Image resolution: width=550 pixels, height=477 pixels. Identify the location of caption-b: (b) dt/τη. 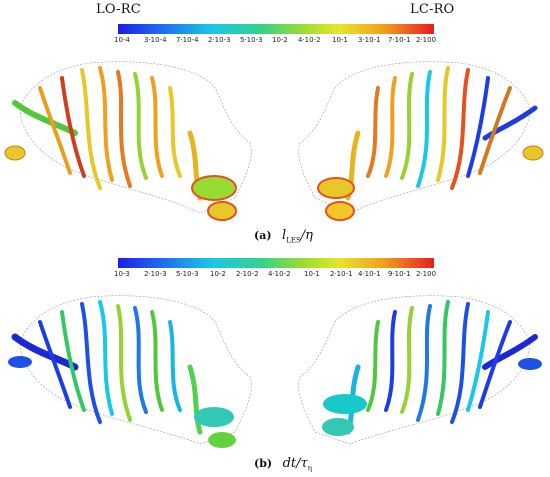
(283, 464).